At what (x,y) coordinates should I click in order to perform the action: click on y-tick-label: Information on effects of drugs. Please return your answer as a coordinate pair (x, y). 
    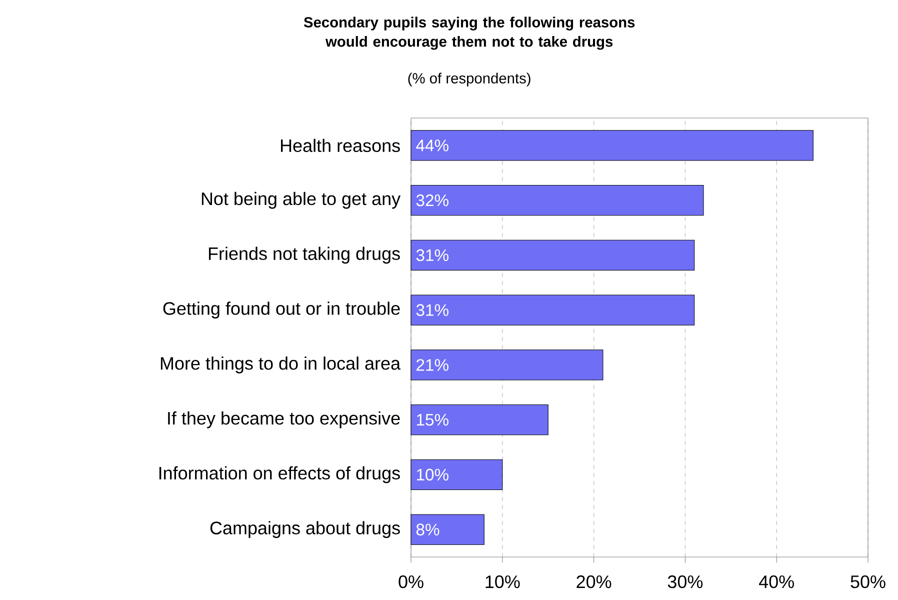
    Looking at the image, I should click on (279, 475).